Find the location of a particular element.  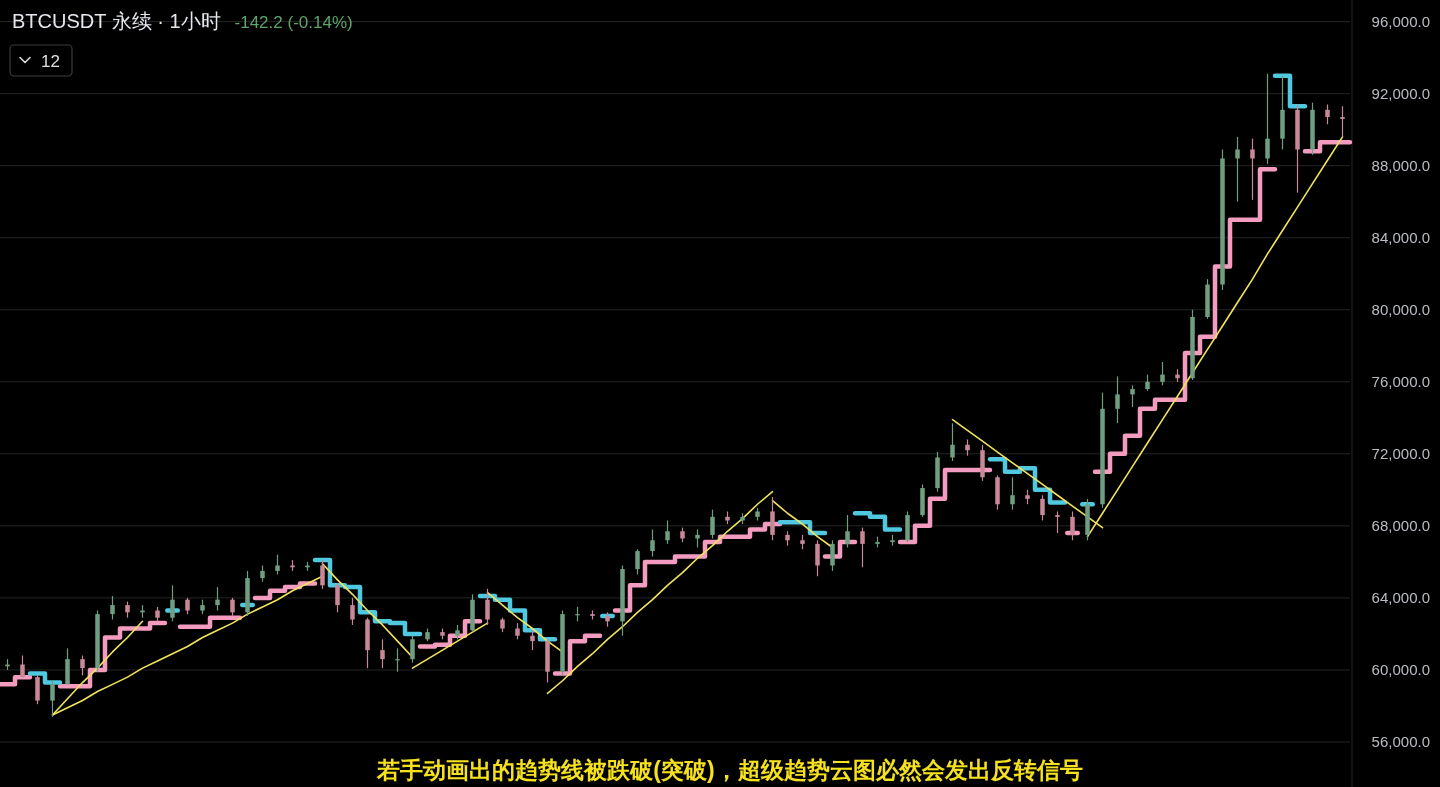

y-tick-label: 60,000.0 is located at coordinates (1400, 670).